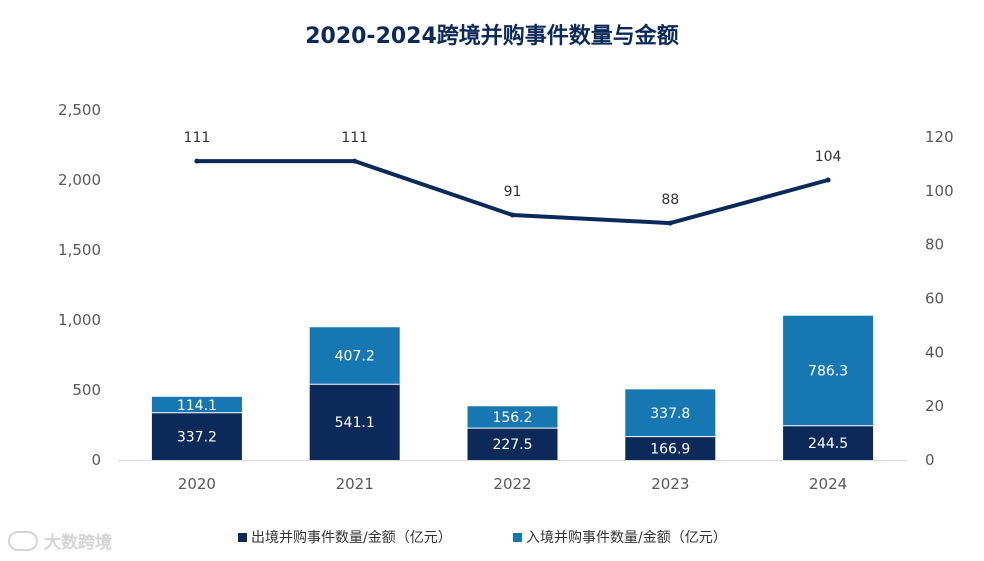 This screenshot has height=561, width=984. Describe the element at coordinates (939, 191) in the screenshot. I see `y-right-tick-label: 100` at that location.